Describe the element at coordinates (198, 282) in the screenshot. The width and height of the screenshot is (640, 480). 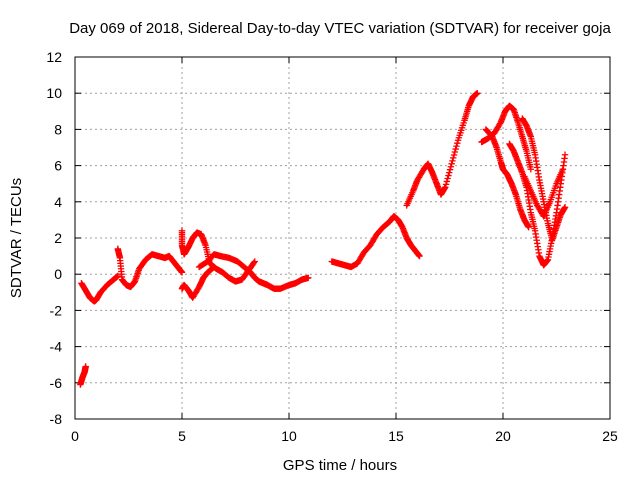
I see `series-s4` at that location.